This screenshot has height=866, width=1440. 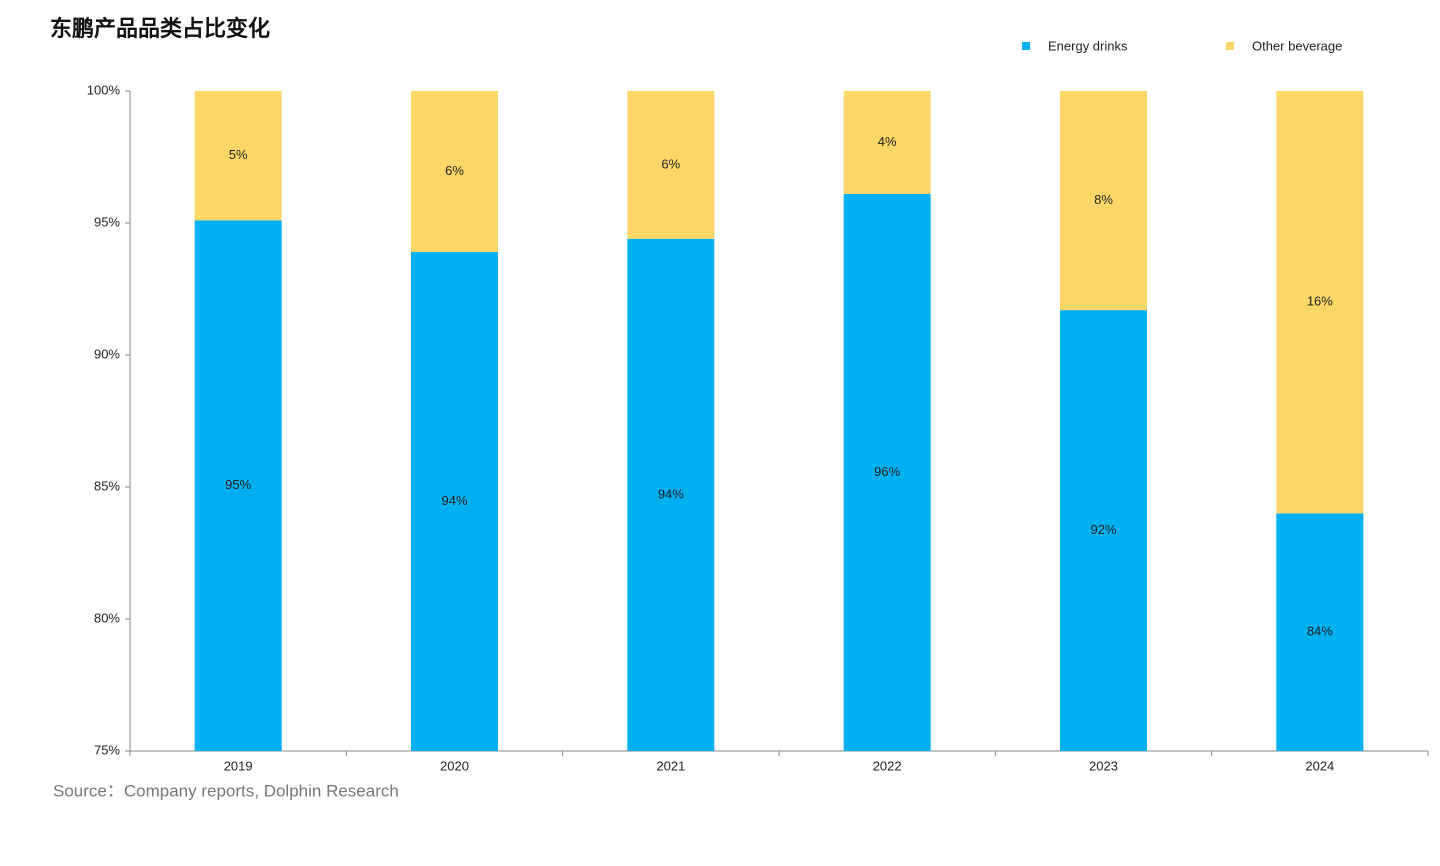 What do you see at coordinates (107, 749) in the screenshot?
I see `y-tick-label: 75%` at bounding box center [107, 749].